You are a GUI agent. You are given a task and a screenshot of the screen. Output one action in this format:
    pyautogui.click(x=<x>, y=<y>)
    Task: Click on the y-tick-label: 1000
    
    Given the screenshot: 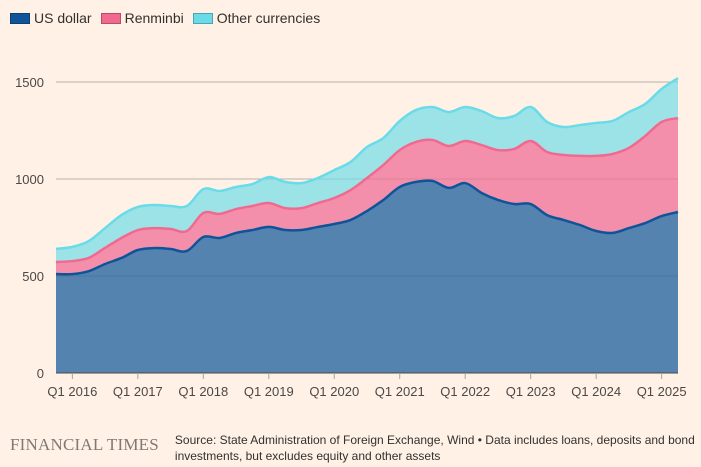 What is the action you would take?
    pyautogui.click(x=29, y=179)
    